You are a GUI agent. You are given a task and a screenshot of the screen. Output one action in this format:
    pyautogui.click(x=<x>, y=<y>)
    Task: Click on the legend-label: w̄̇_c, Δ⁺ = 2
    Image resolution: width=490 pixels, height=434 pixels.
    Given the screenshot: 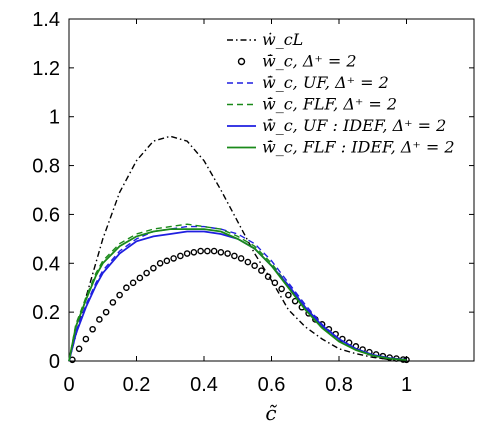 What is the action you would take?
    pyautogui.click(x=309, y=61)
    